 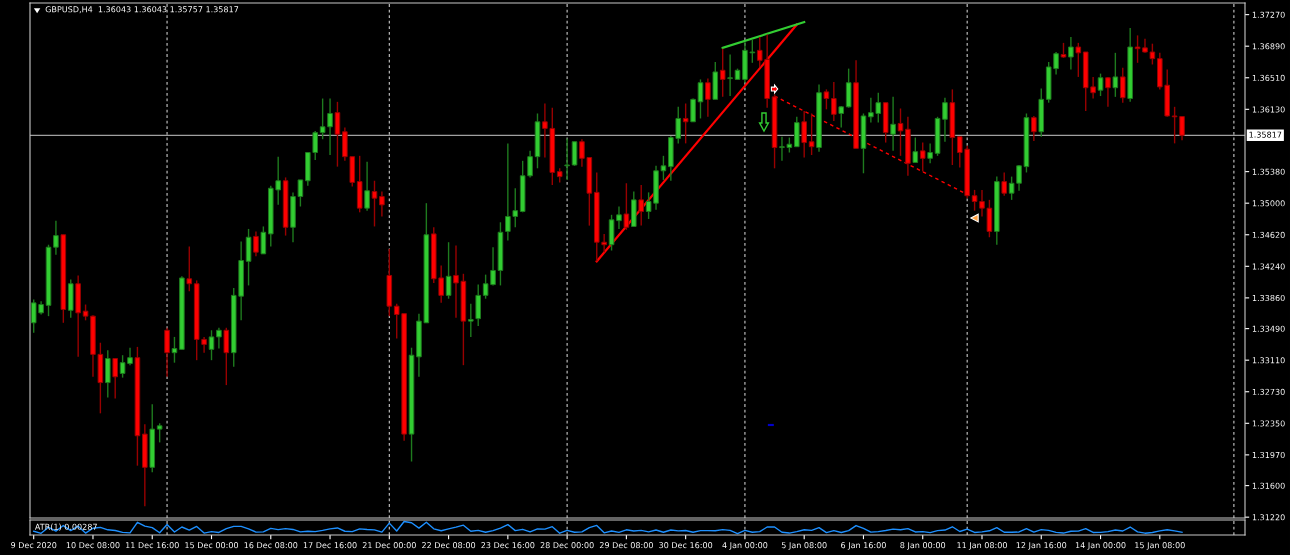 I want to click on x-tick-label: 28 Dec 00:00, so click(x=567, y=545).